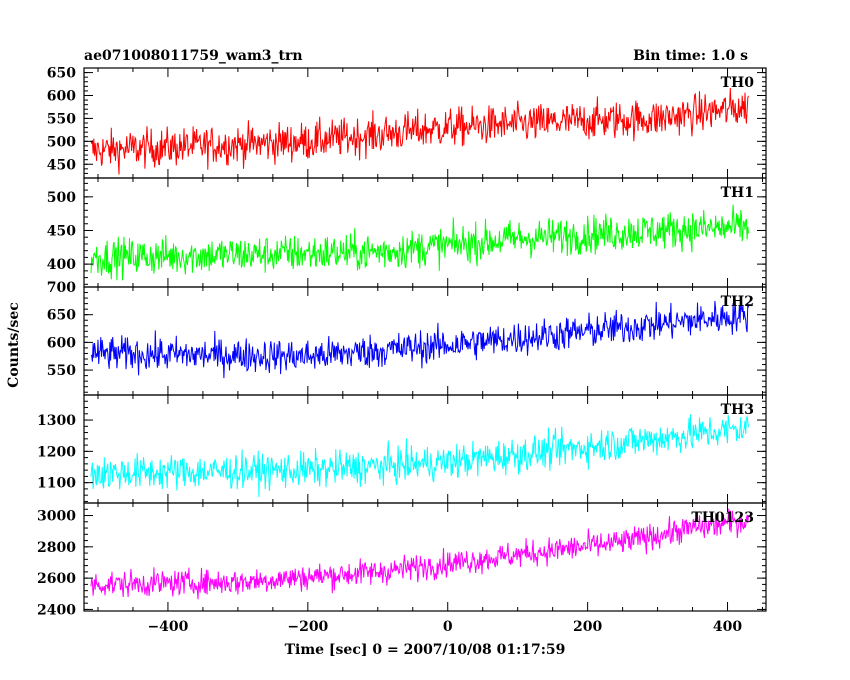 The width and height of the screenshot is (850, 680). Describe the element at coordinates (56, 484) in the screenshot. I see `y-tick-label: 1100` at that location.